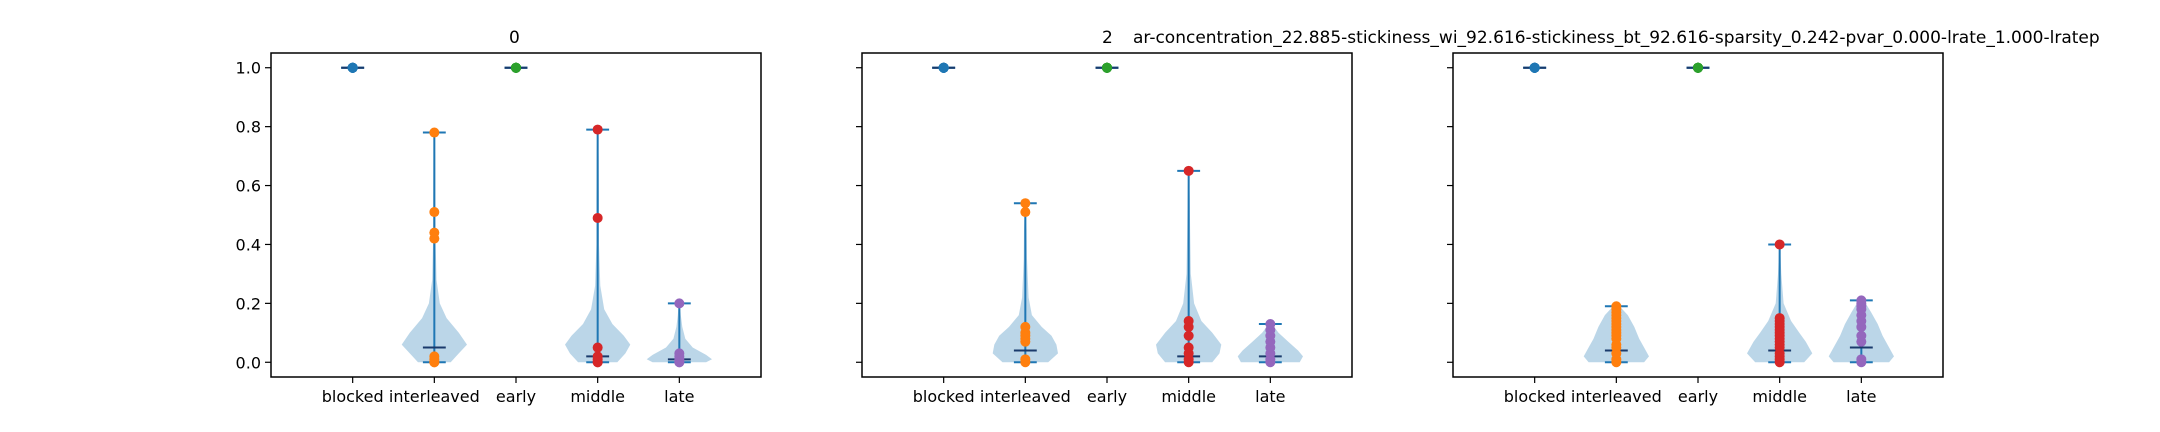 The image size is (2160, 432). Describe the element at coordinates (514, 38) in the screenshot. I see `panel-title-0: 0` at that location.